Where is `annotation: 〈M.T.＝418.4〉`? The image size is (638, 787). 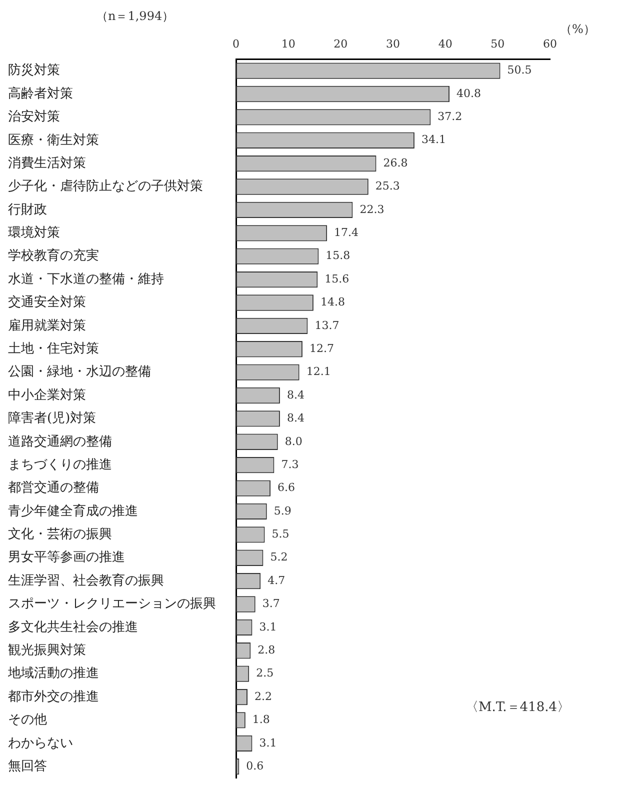 annotation: 〈M.T.＝418.4〉 is located at coordinates (517, 707).